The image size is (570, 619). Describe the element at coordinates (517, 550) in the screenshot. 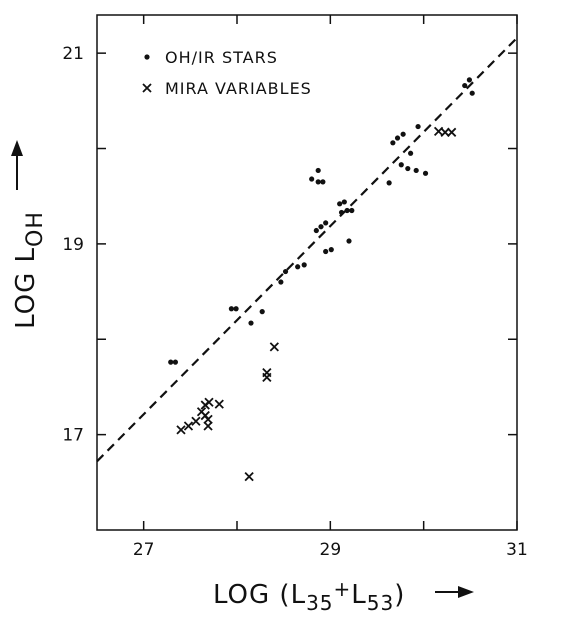

I see `x-tick-label: 31` at that location.